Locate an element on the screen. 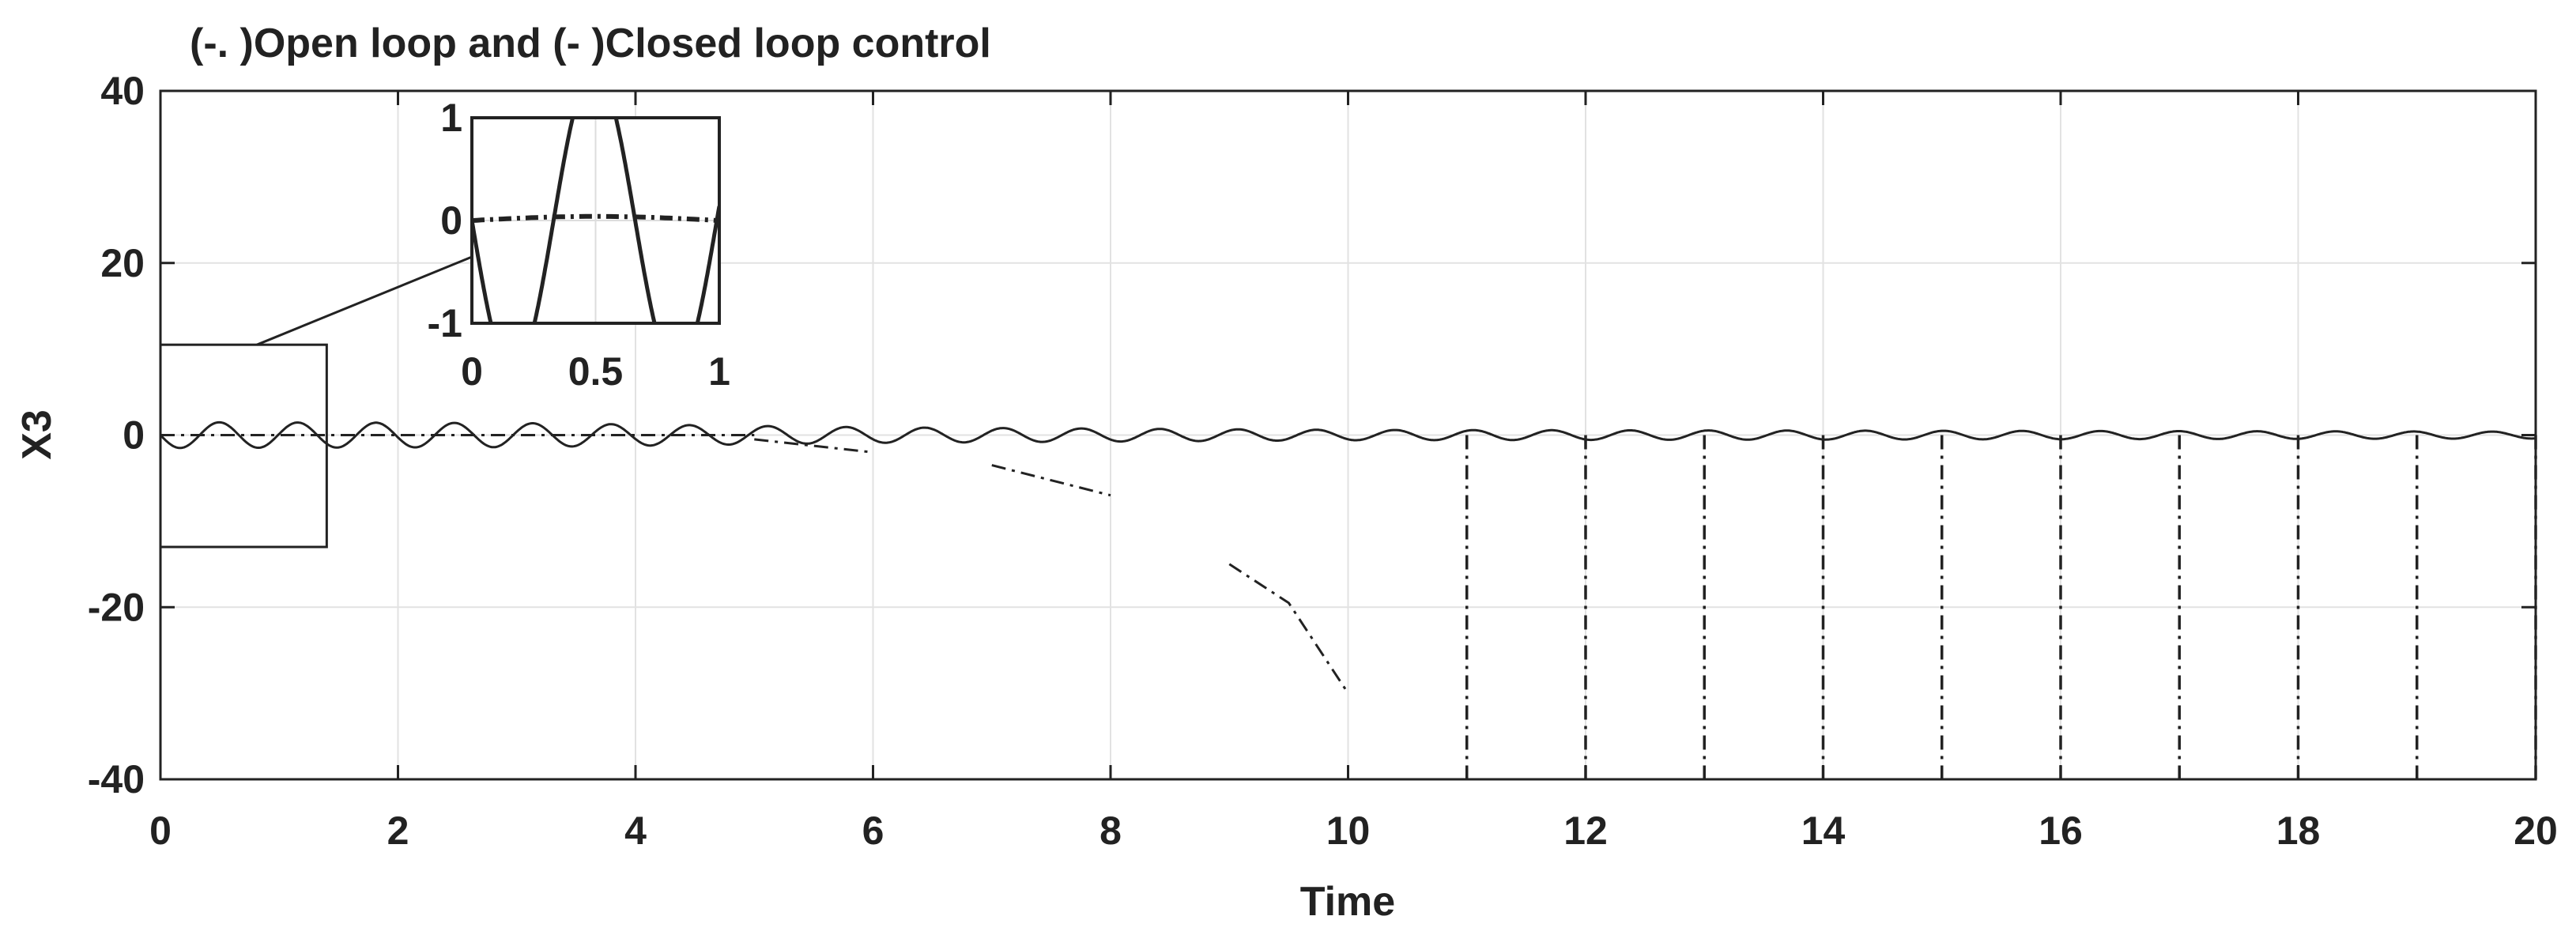  x-tick-label: 10 is located at coordinates (1349, 831).